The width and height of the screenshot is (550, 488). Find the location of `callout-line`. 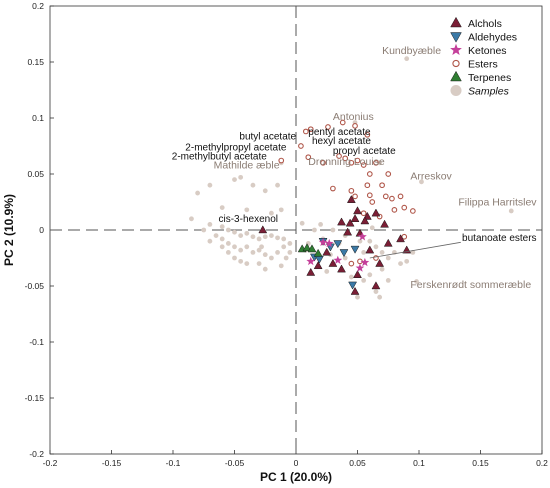

callout-line is located at coordinates (415, 250).